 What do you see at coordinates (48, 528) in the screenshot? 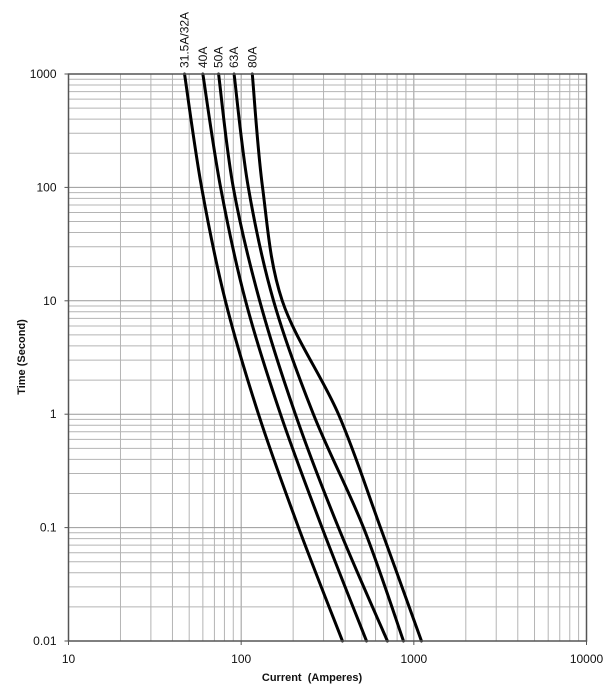
I see `y-tick-label: 0.1` at bounding box center [48, 528].